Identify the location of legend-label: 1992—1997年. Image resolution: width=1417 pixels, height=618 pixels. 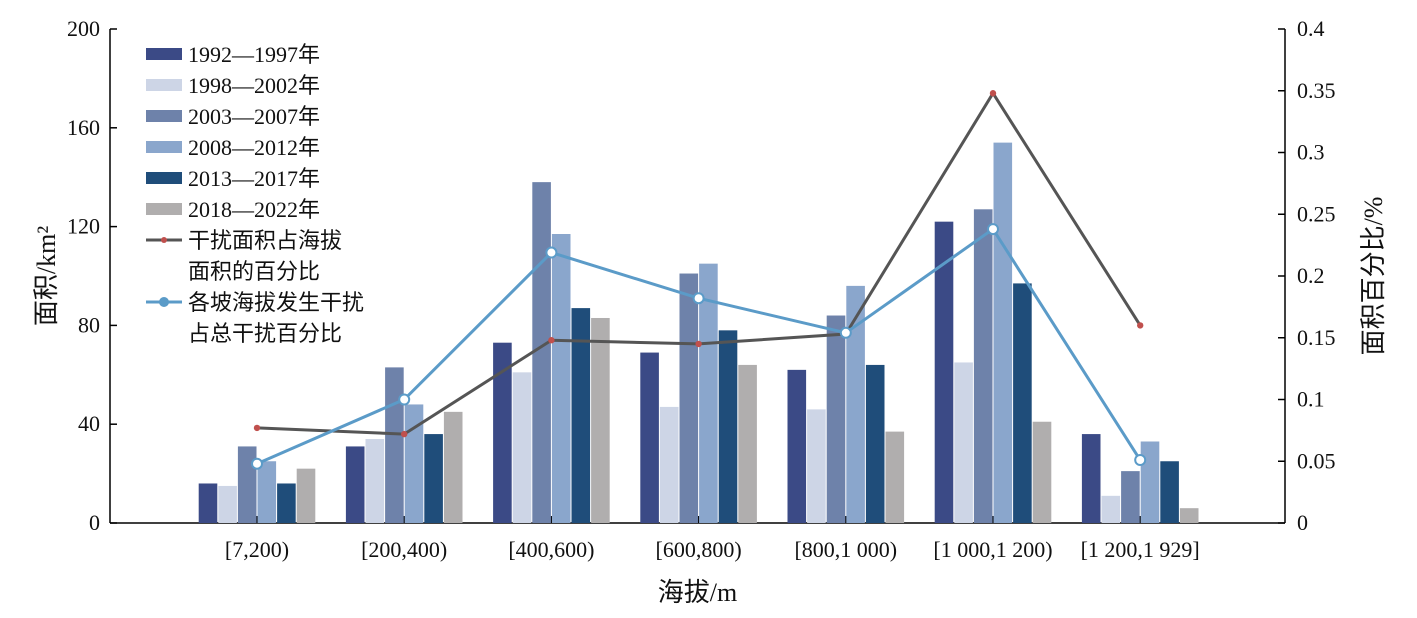
(254, 54).